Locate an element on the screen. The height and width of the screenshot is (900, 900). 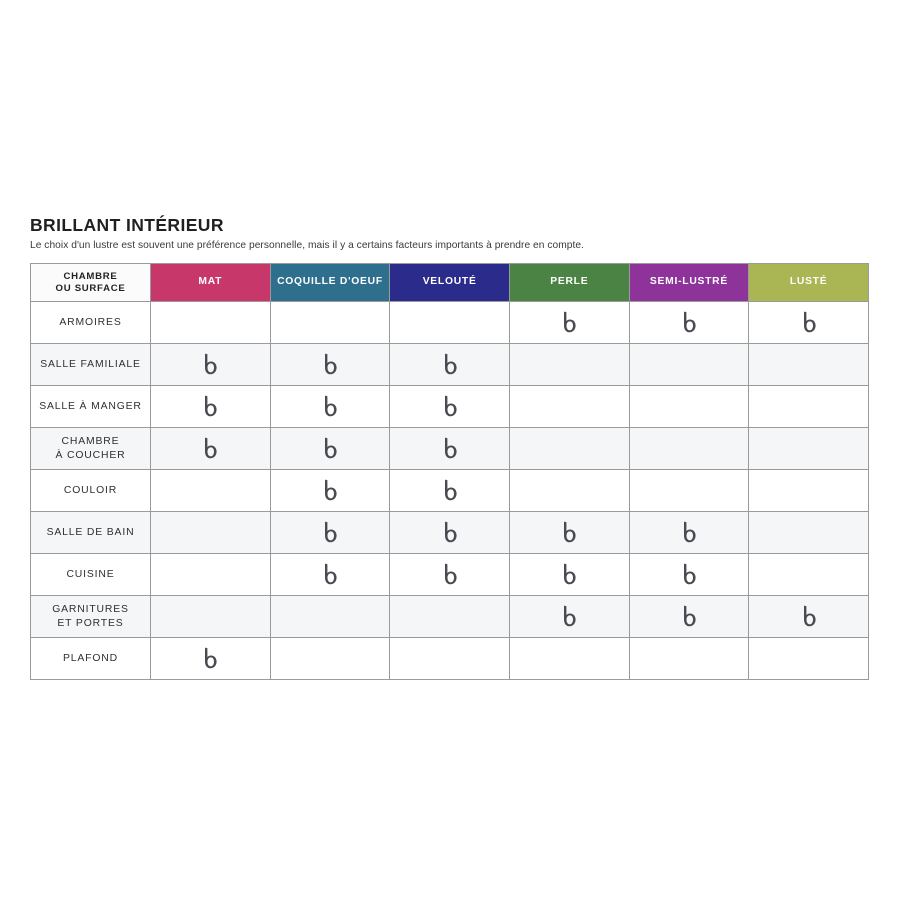
column-header-label: VELOUTÉ is located at coordinates (449, 282).